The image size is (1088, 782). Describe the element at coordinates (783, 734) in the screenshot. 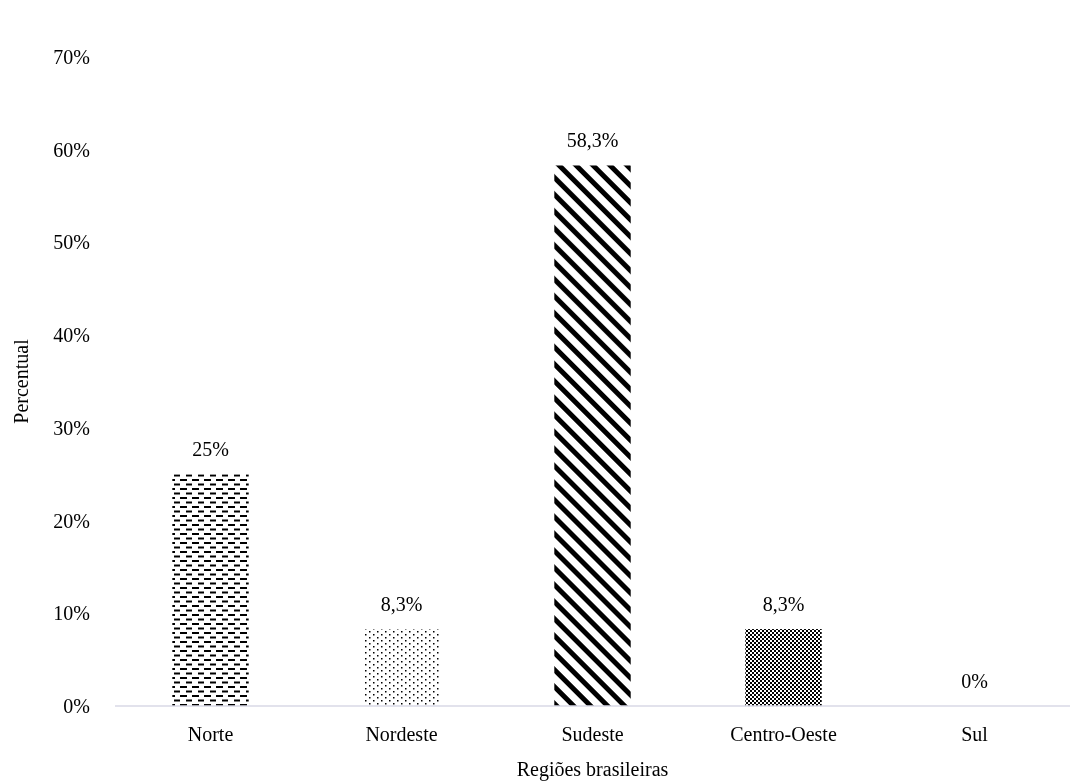

I see `x-tick-label: Centro-Oeste` at that location.